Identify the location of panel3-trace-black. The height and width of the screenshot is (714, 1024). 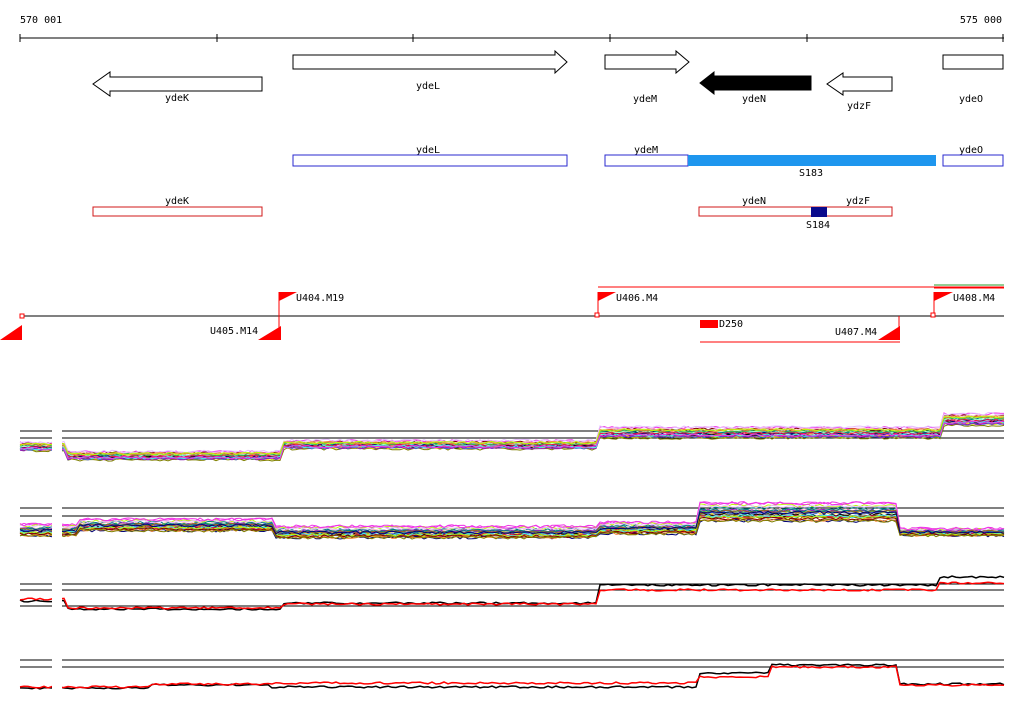
(512, 593).